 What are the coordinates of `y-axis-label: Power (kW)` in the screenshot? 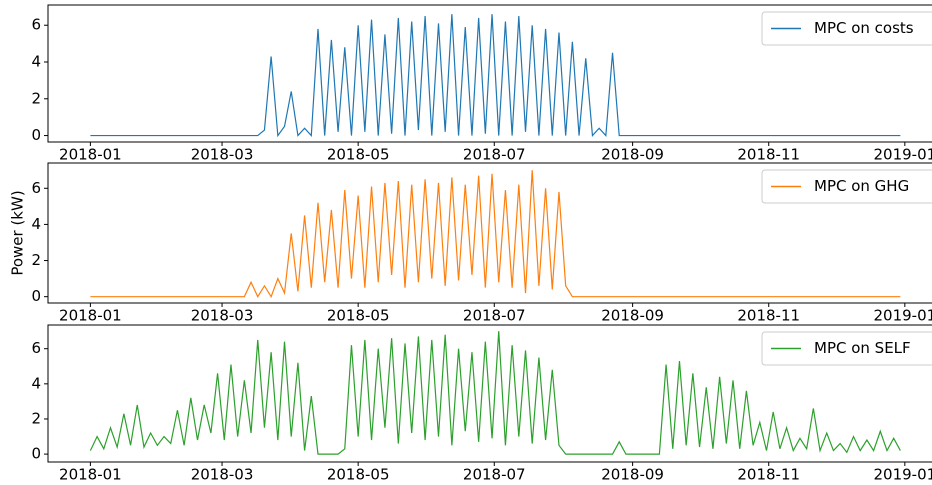 It's located at (18, 232).